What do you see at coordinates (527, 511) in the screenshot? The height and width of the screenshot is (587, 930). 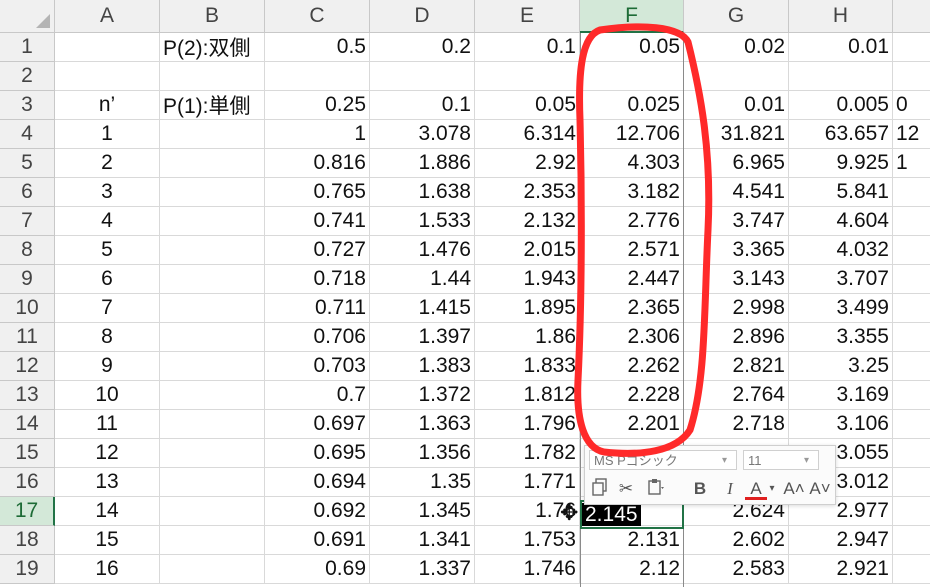 I see `cell-e17: 1.76` at bounding box center [527, 511].